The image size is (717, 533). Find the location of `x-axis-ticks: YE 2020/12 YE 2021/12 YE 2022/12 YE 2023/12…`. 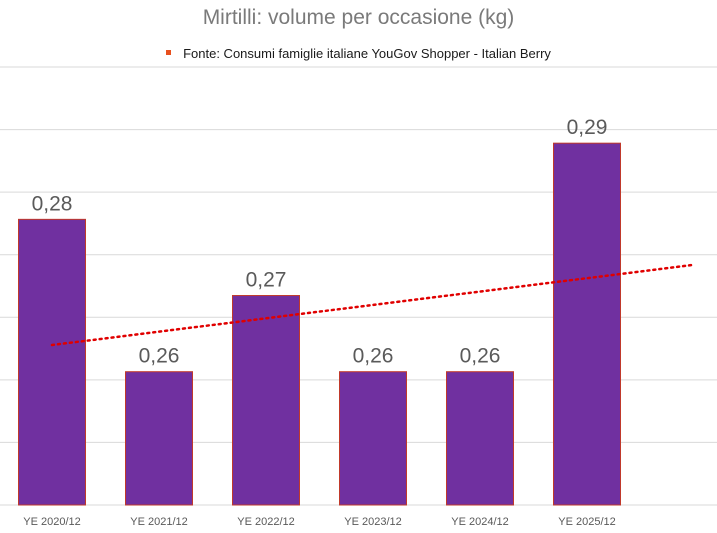

x-axis-ticks: YE 2020/12 YE 2021/12 YE 2022/12 YE 2023/12… is located at coordinates (319, 522).